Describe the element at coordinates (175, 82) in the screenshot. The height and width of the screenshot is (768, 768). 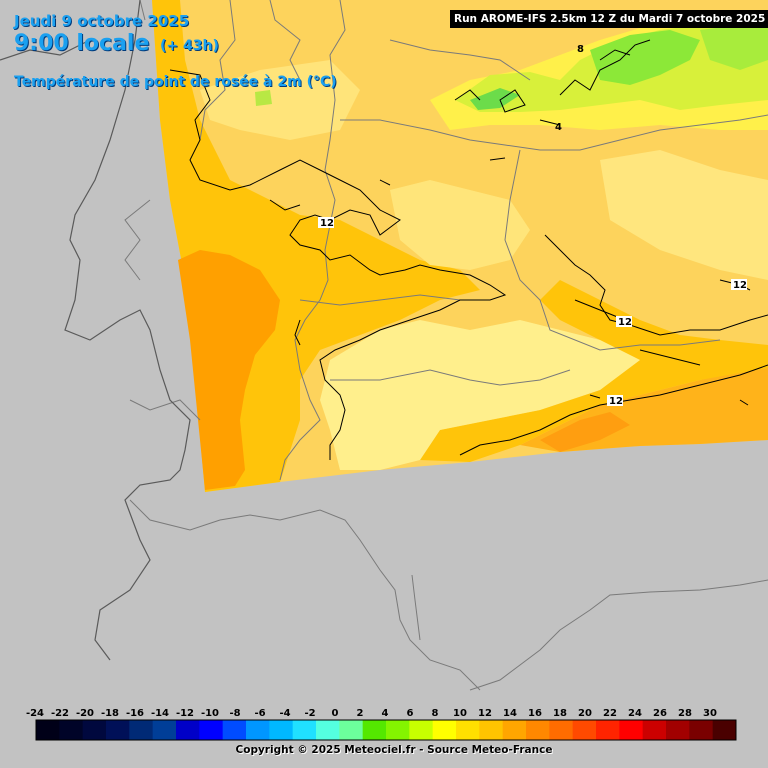
I see `variable-title: Température de point de rosée à 2m (°C)` at that location.